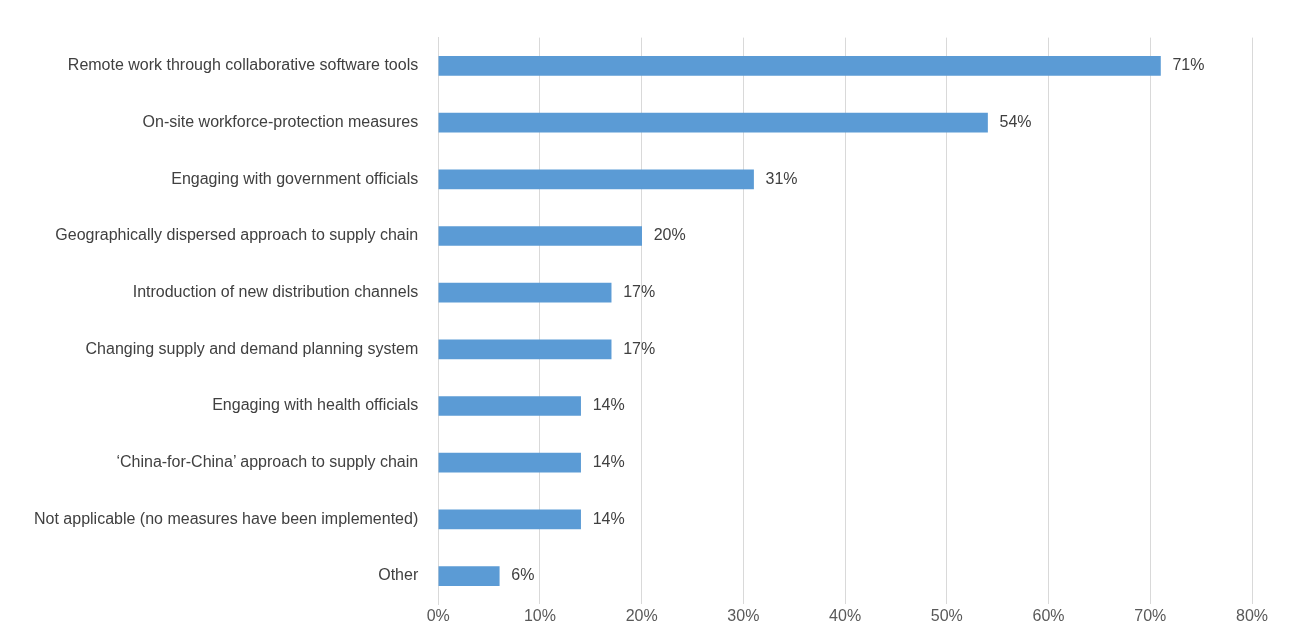 The image size is (1290, 642). What do you see at coordinates (226, 518) in the screenshot?
I see `y-tick-label: Not applicable (no measures have been implemented)` at bounding box center [226, 518].